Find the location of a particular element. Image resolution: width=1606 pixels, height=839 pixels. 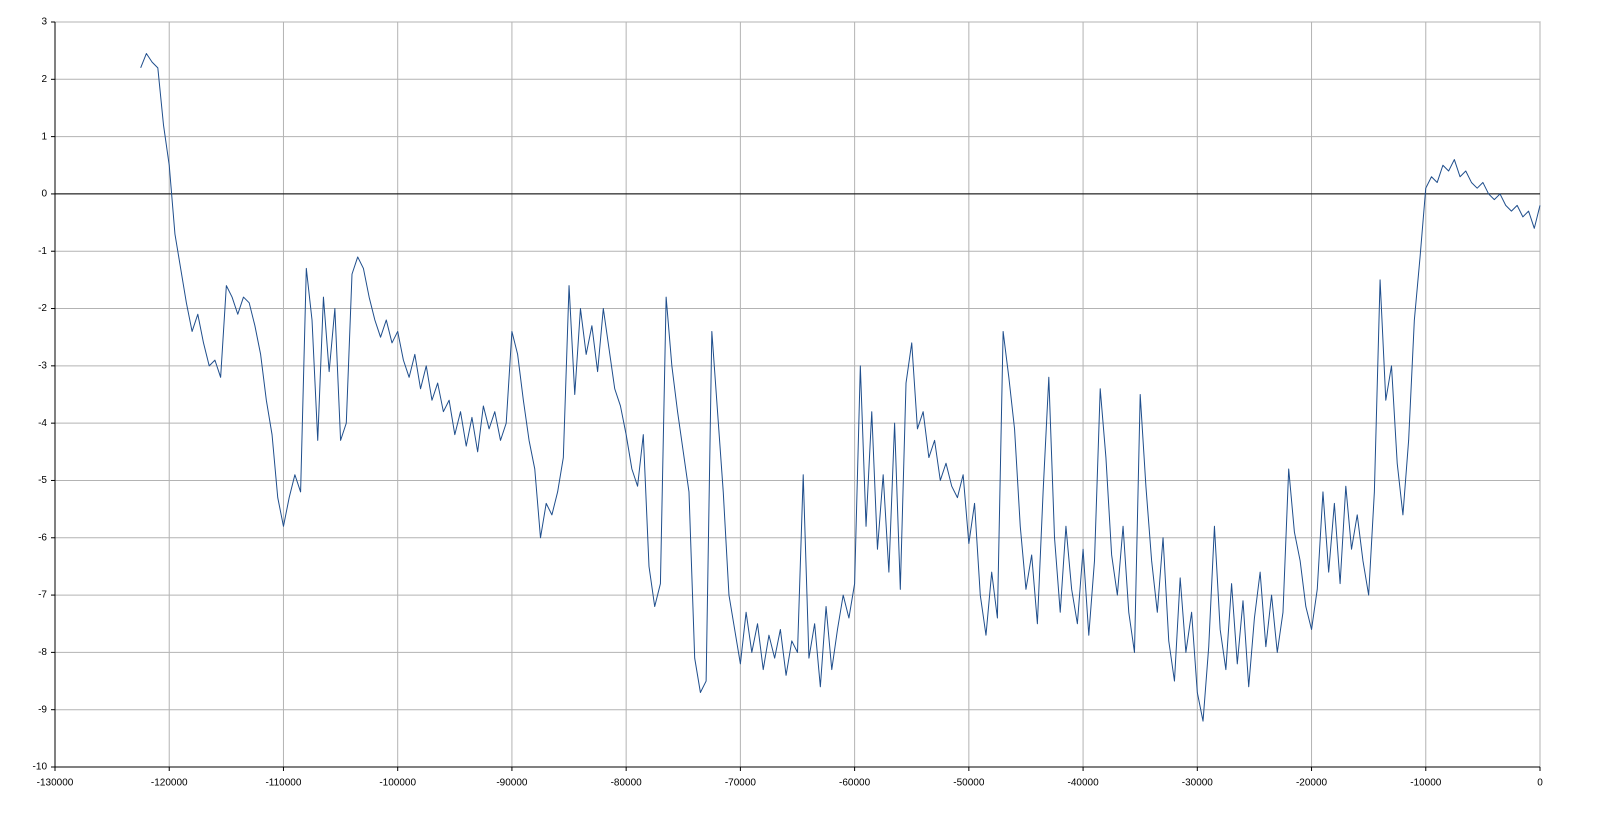

y-tick-label: -7 is located at coordinates (42, 595).